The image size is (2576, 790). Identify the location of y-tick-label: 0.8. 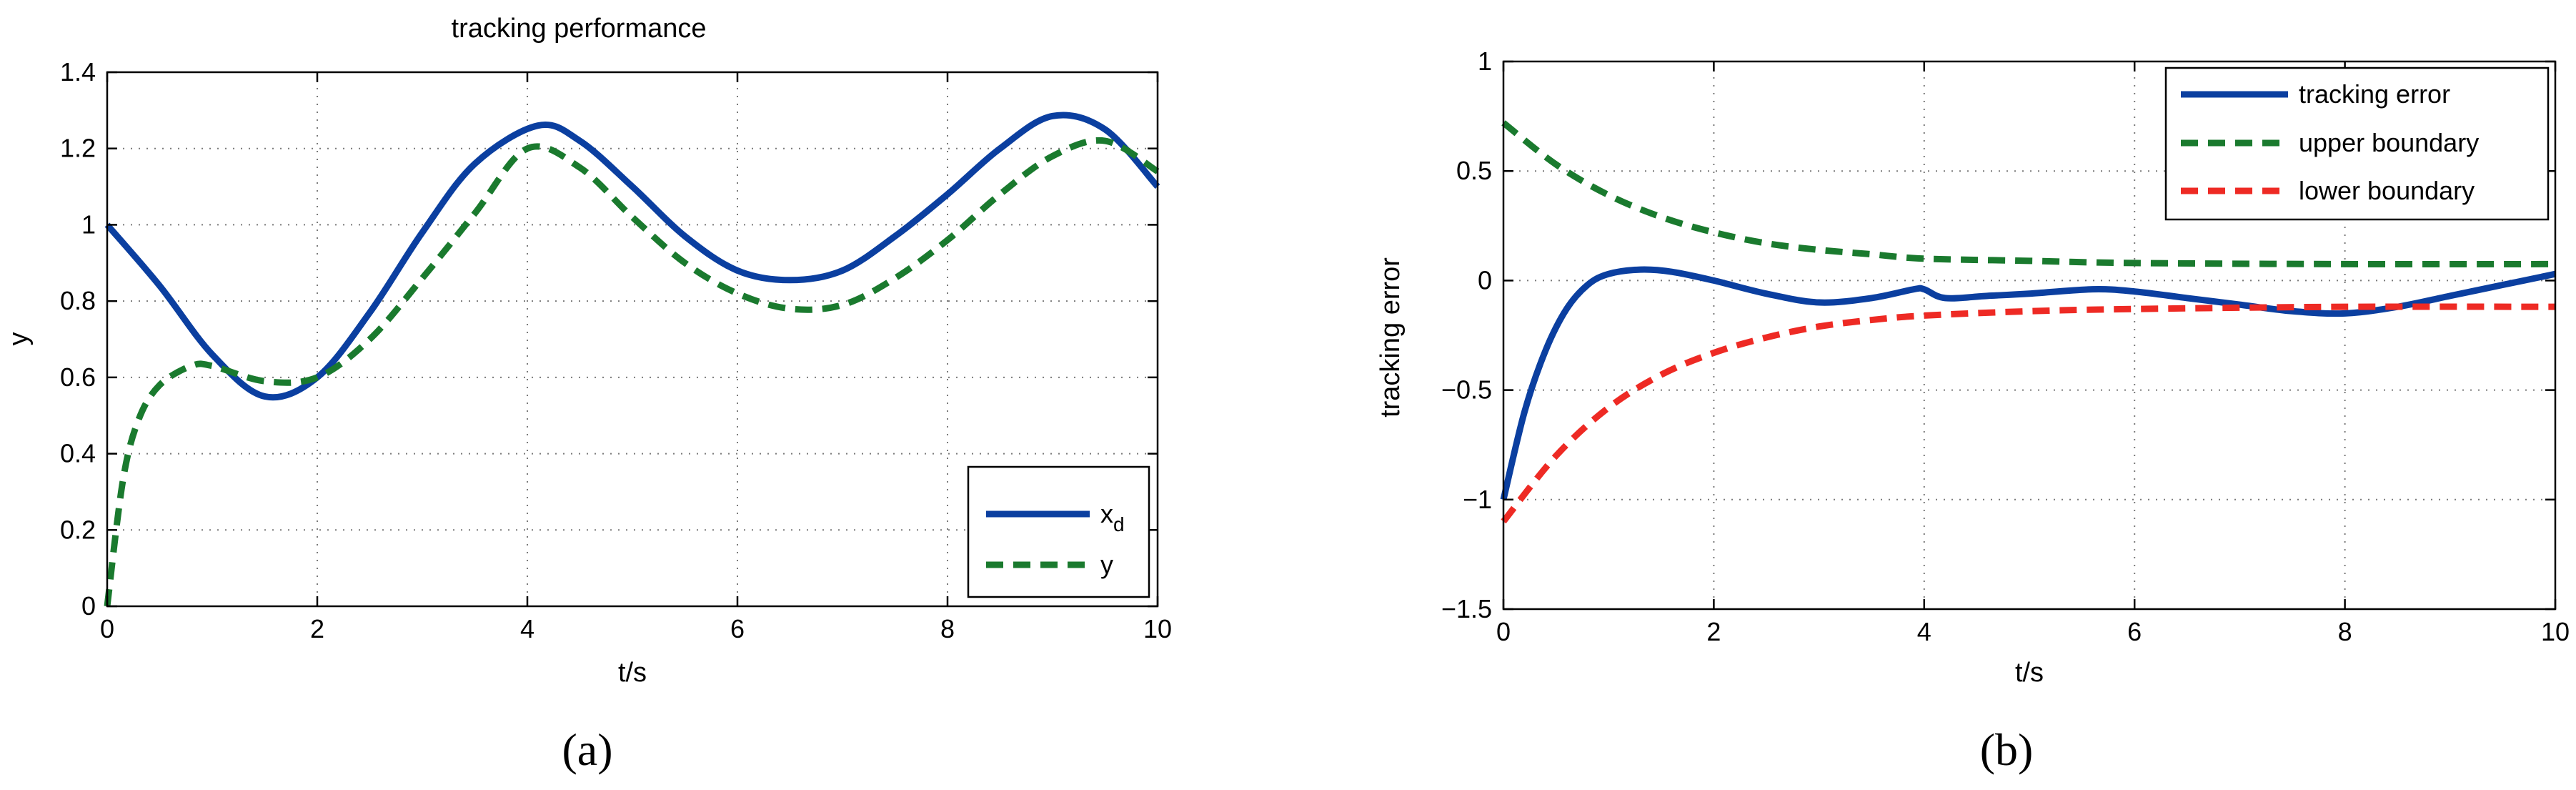
(78, 300).